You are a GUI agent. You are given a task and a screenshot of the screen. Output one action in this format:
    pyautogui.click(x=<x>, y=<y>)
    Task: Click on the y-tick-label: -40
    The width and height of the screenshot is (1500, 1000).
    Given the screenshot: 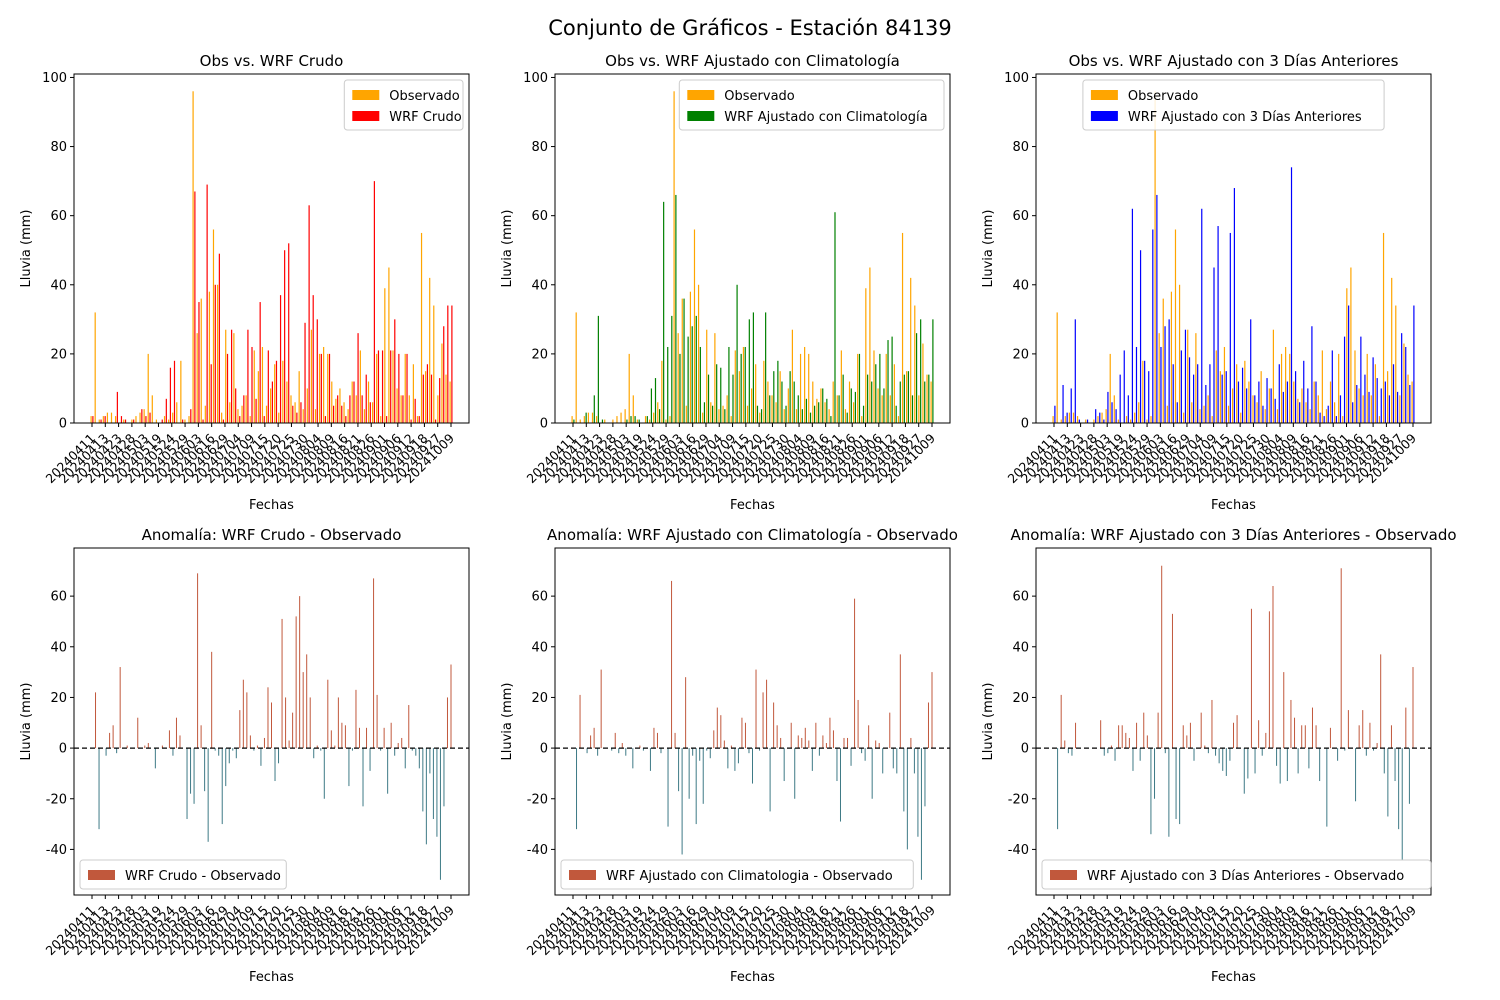 What is the action you would take?
    pyautogui.click(x=1018, y=850)
    